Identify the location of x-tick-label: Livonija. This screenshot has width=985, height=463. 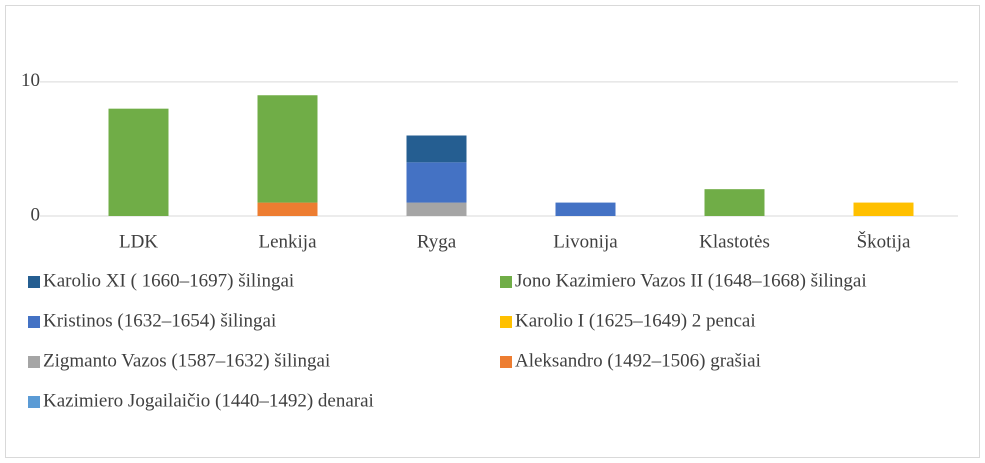
(585, 241).